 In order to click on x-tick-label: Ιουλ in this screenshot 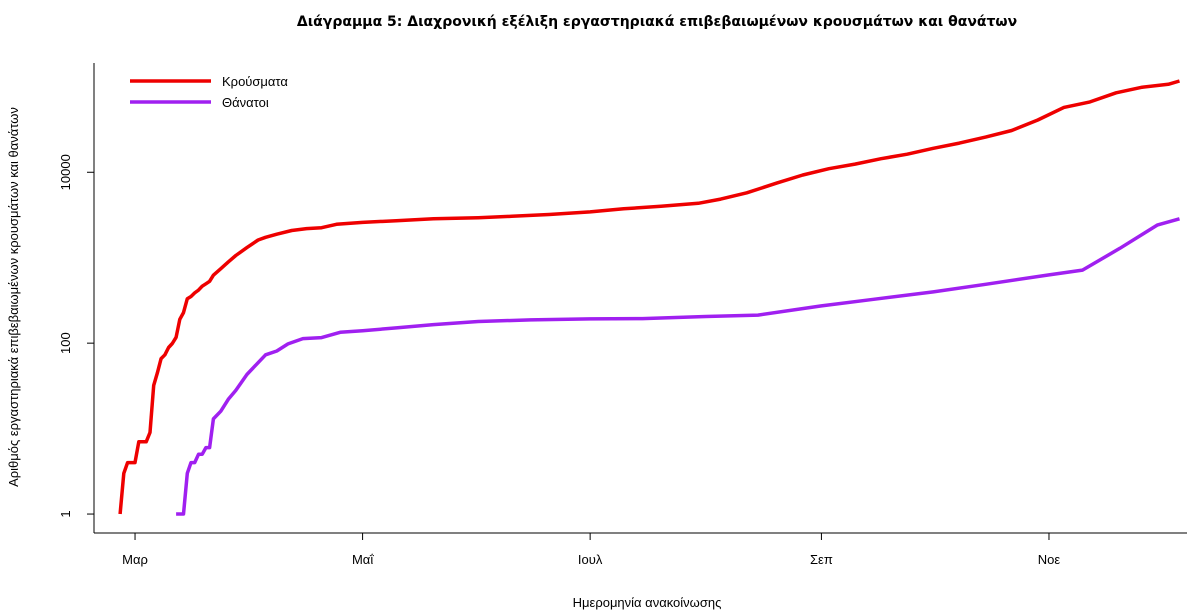, I will do `click(590, 559)`.